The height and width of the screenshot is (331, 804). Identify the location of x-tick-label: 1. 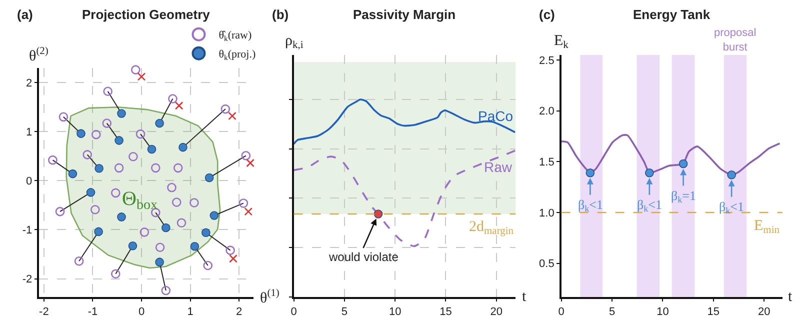
(190, 312).